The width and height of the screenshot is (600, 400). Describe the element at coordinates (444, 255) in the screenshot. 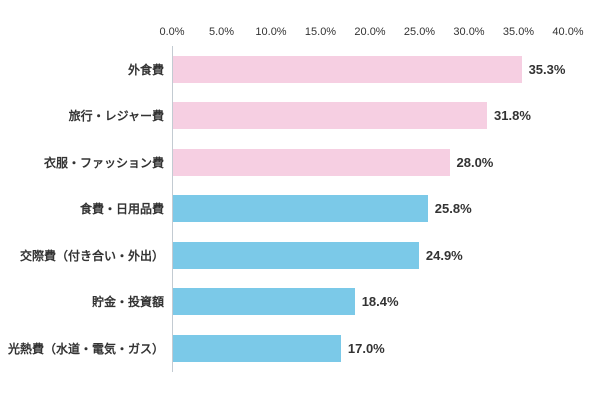

I see `value-label: 24.9%` at that location.